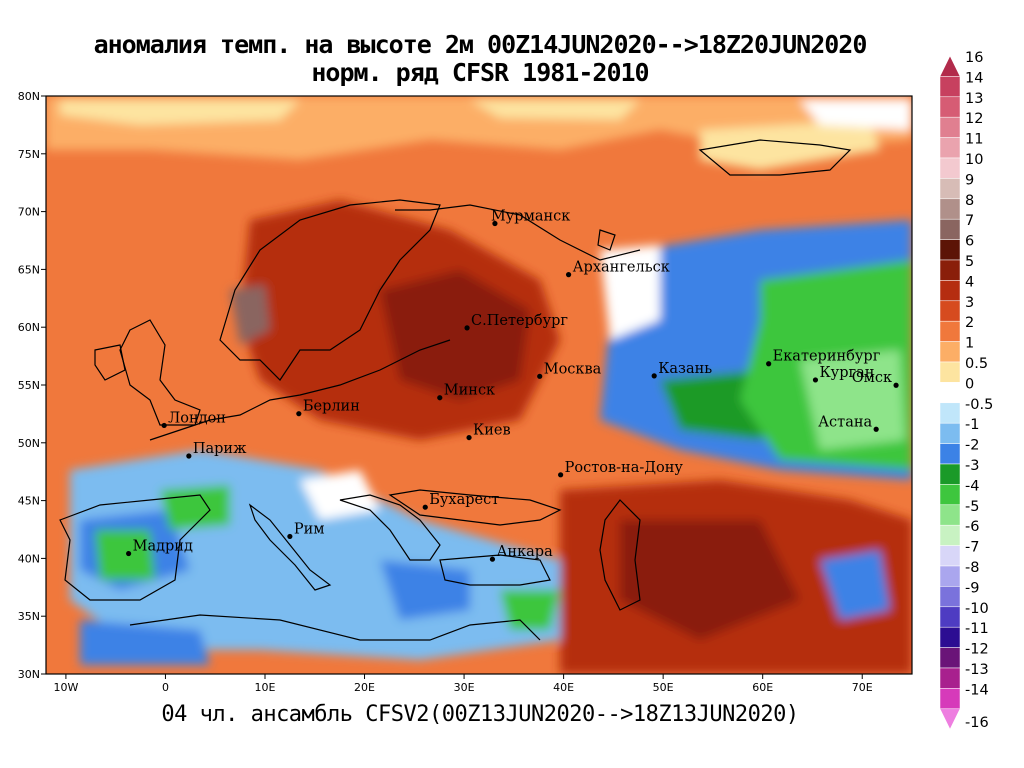 The image size is (1024, 768). I want to click on lat-tick-label: 30N, so click(29, 674).